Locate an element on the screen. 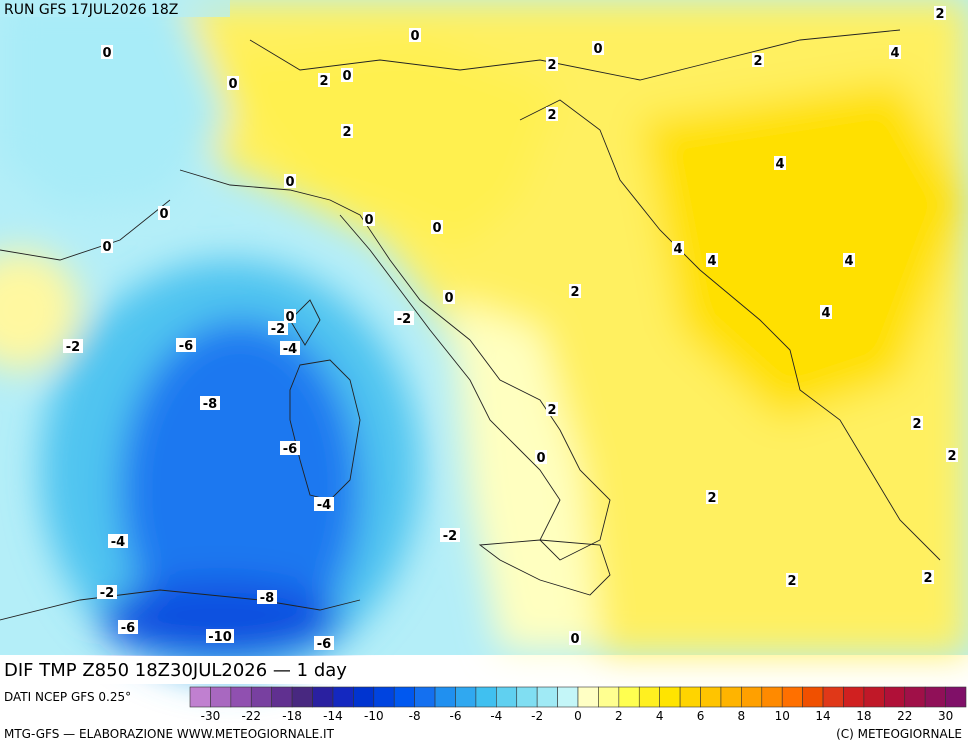 This screenshot has height=749, width=968. colorbar-tick-label: -22 is located at coordinates (251, 716).